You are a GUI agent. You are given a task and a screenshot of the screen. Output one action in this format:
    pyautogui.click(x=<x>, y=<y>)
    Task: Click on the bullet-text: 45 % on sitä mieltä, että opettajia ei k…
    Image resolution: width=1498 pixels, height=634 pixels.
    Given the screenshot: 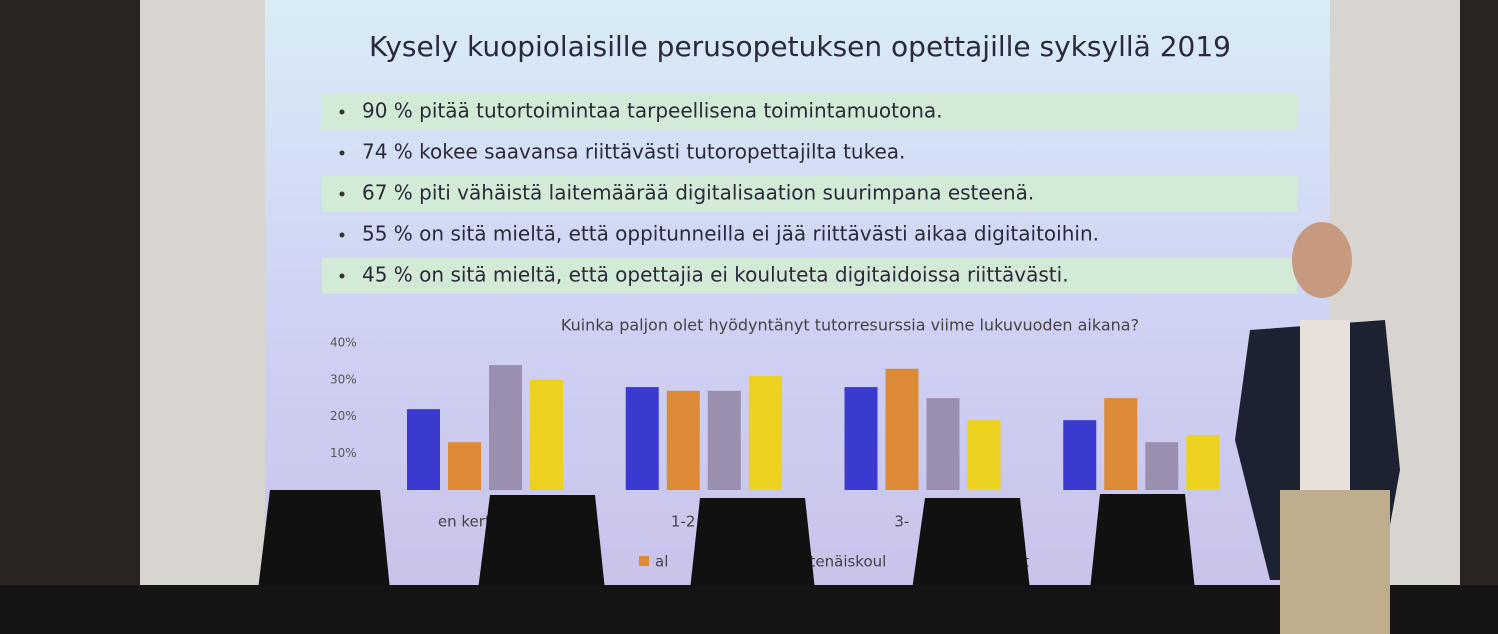 What is the action you would take?
    pyautogui.click(x=715, y=275)
    